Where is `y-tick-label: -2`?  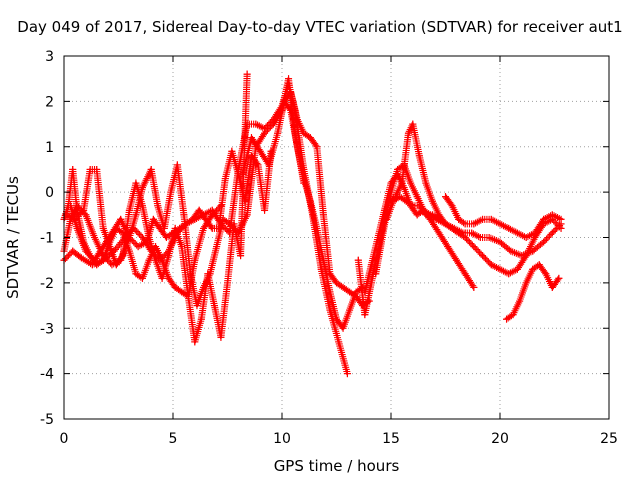
y-tick-label: -2 is located at coordinates (47, 284).